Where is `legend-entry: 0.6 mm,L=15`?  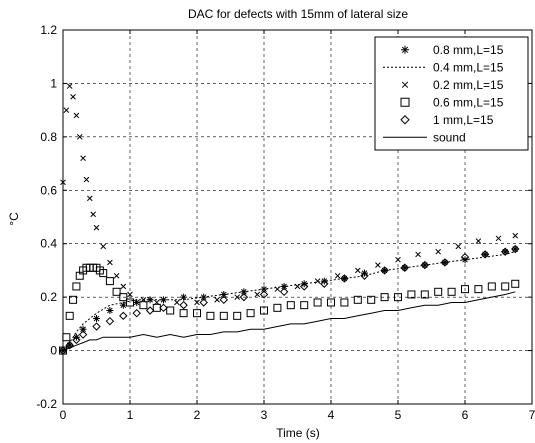 legend-entry: 0.6 mm,L=15 is located at coordinates (452, 102).